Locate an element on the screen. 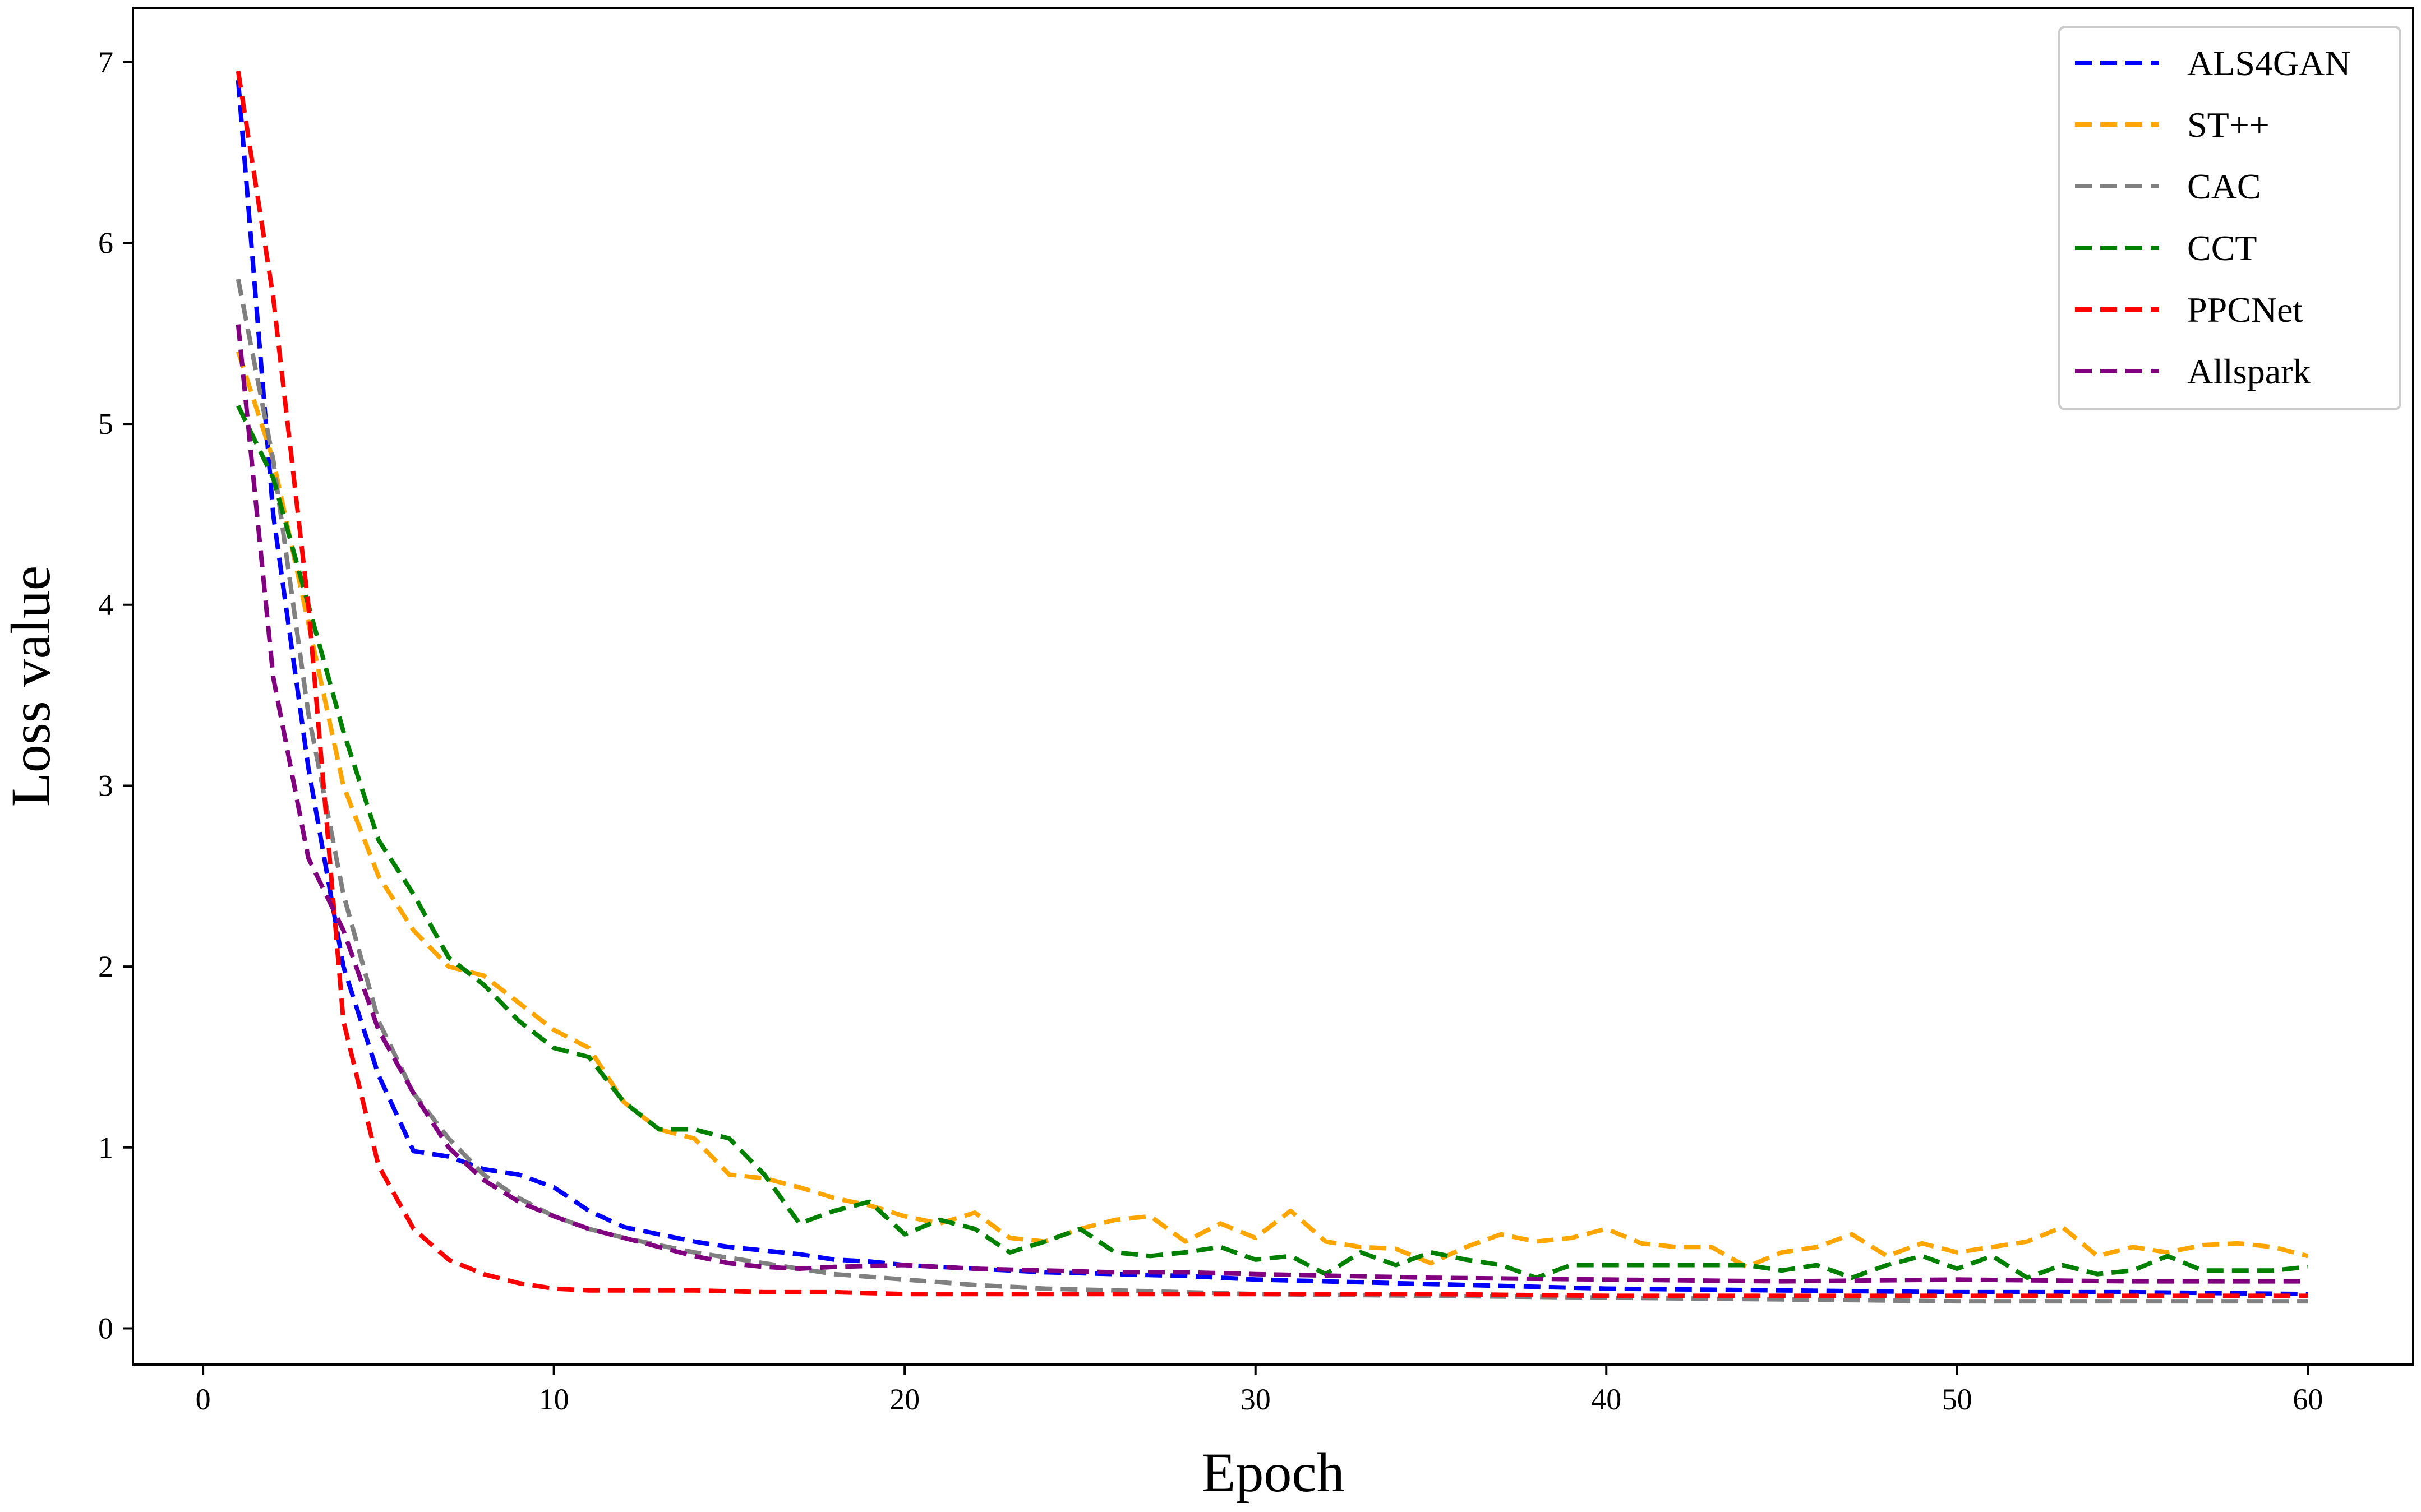  x-tick-label: 20 is located at coordinates (904, 1399).